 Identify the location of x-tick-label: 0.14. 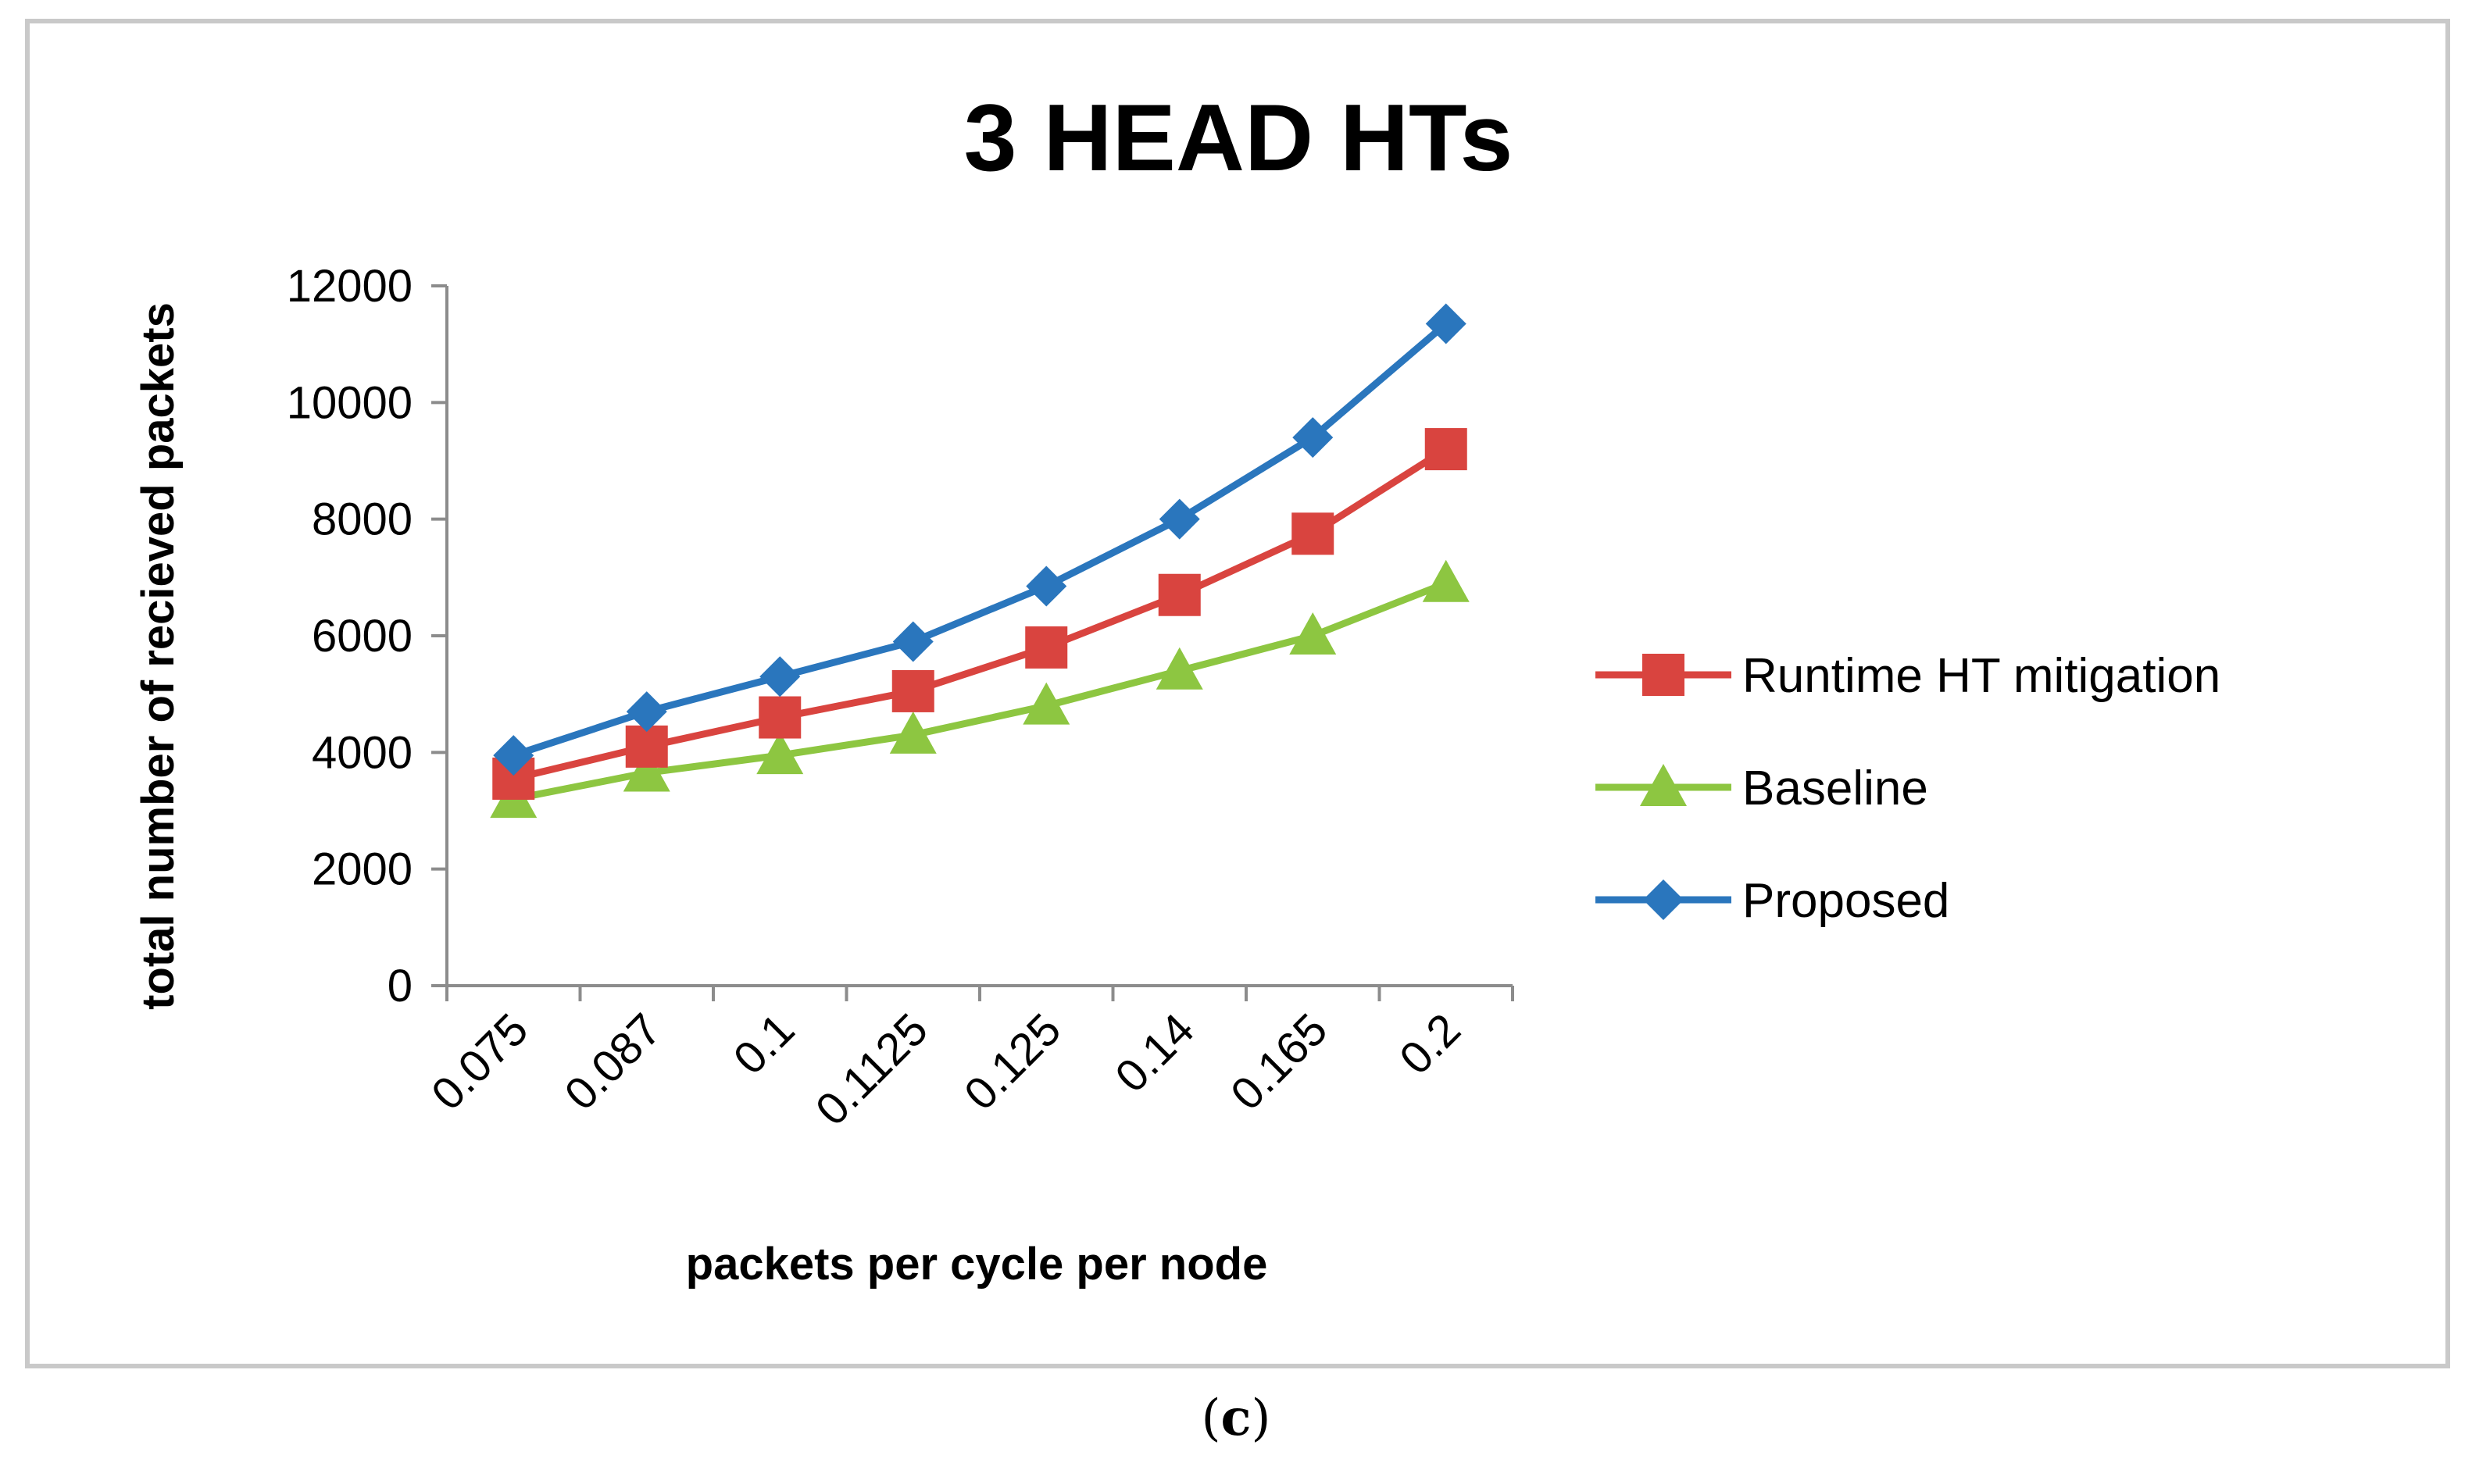
(1155, 1053).